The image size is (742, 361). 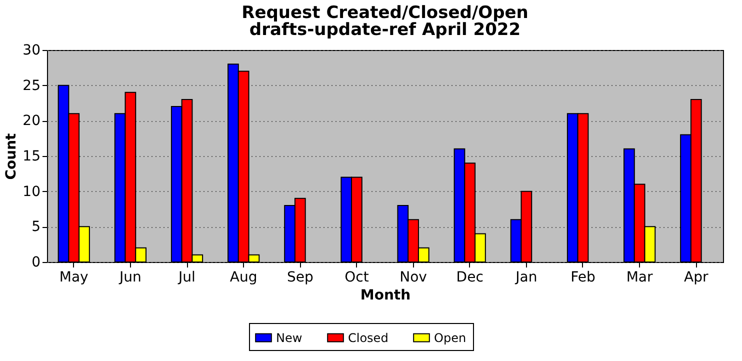 What do you see at coordinates (31, 192) in the screenshot?
I see `y-tick-label: 10` at bounding box center [31, 192].